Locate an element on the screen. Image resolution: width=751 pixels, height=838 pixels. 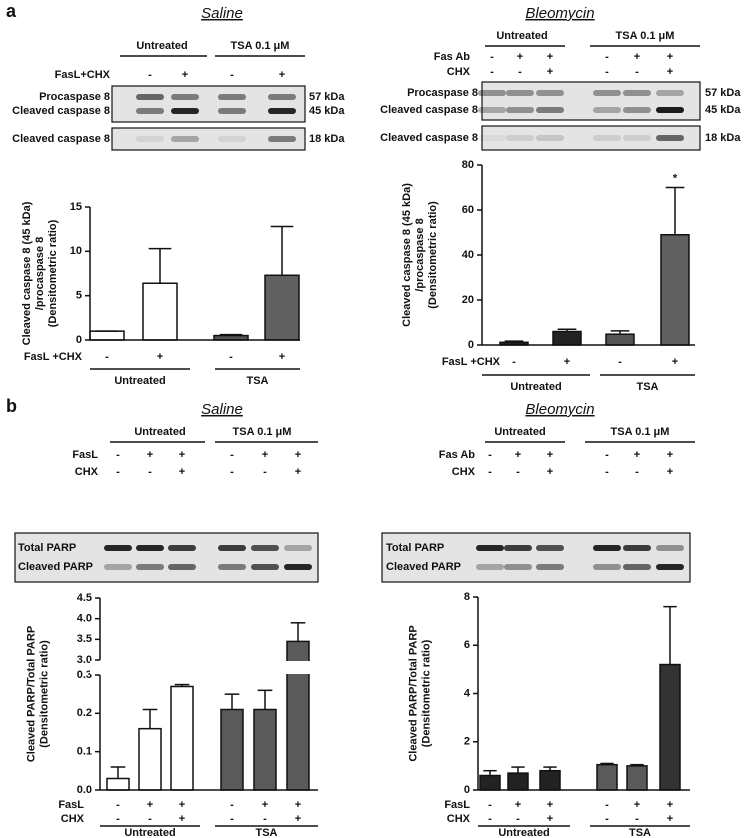
group-label: Untreated is located at coordinates (523, 832).